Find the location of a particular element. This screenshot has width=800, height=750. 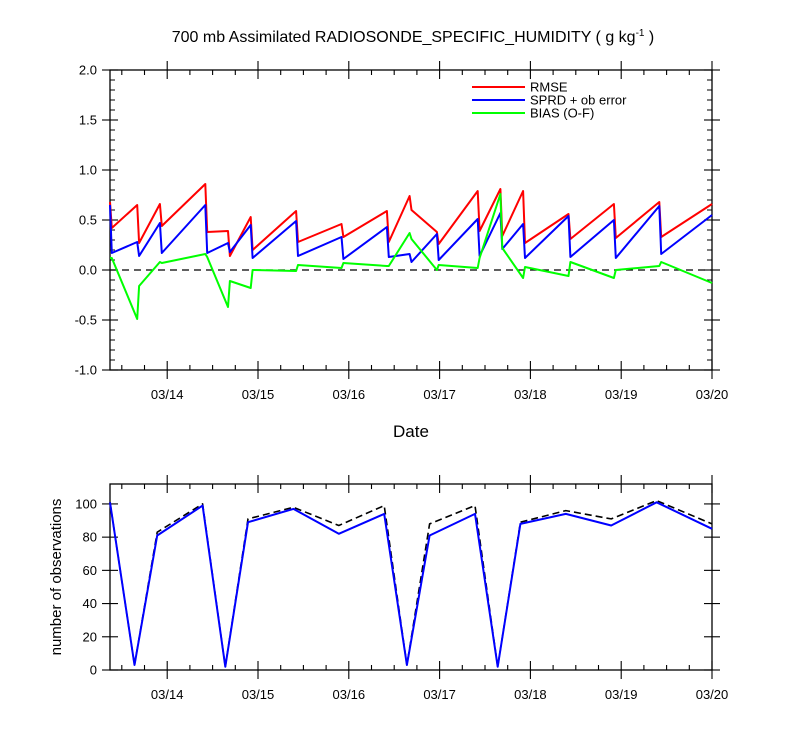

chart-title-end: ) is located at coordinates (649, 37).